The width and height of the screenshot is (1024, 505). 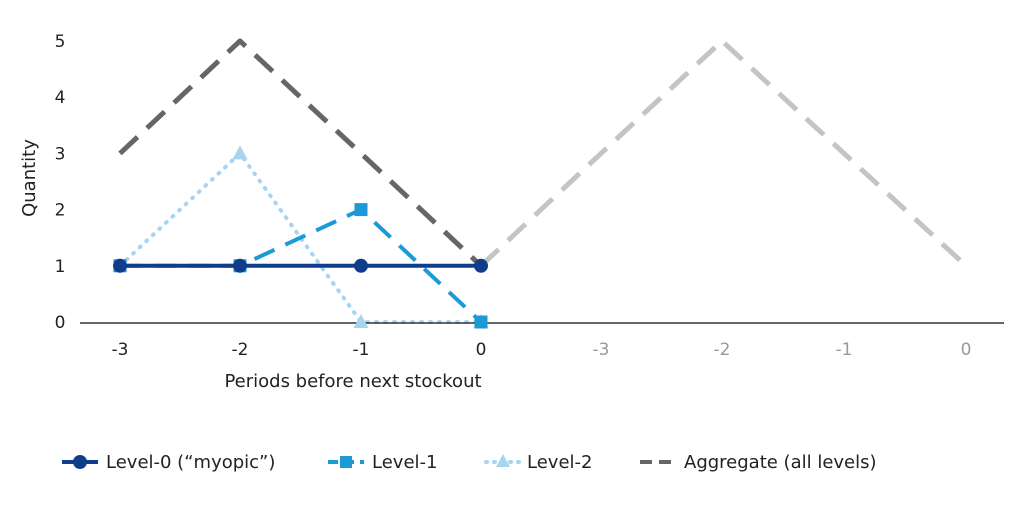 What do you see at coordinates (844, 350) in the screenshot?
I see `x-tick-label-faded-2: -1` at bounding box center [844, 350].